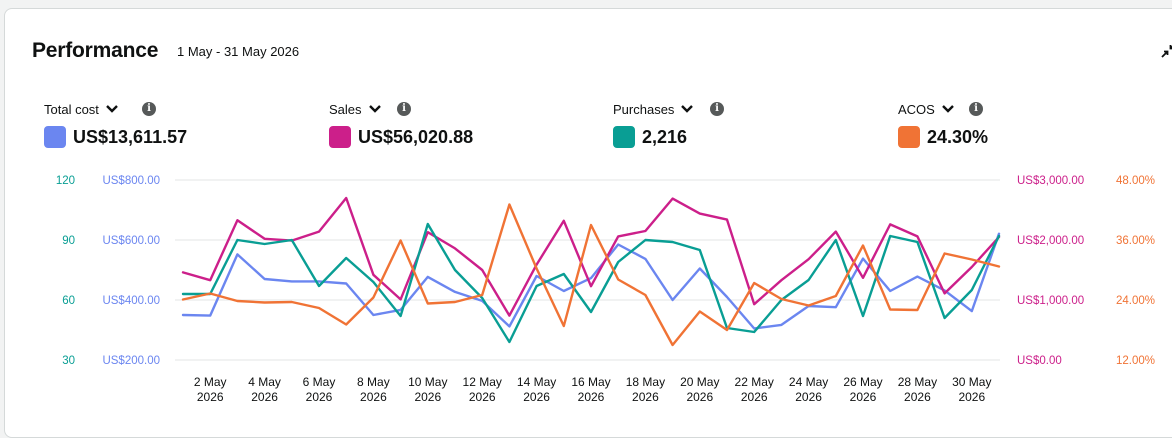 This screenshot has height=438, width=1172. I want to click on y-tick-acos: 12.00%, so click(1135, 361).